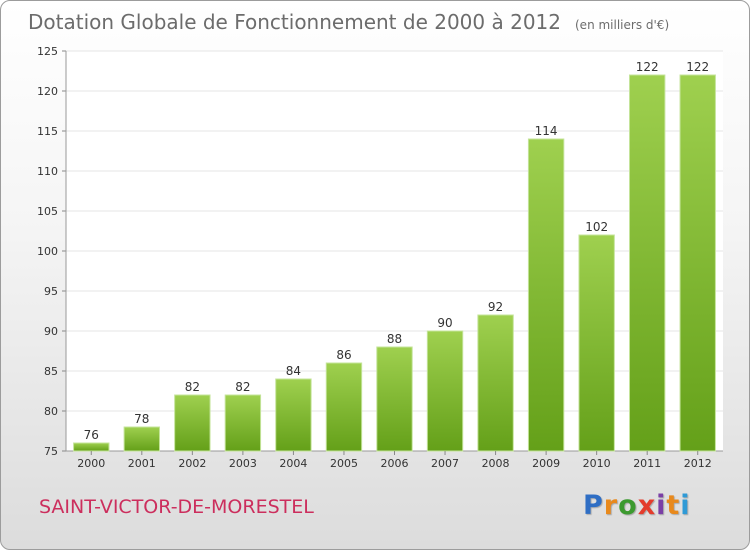 The height and width of the screenshot is (550, 750). What do you see at coordinates (394, 339) in the screenshot?
I see `bar-value-label: 88` at bounding box center [394, 339].